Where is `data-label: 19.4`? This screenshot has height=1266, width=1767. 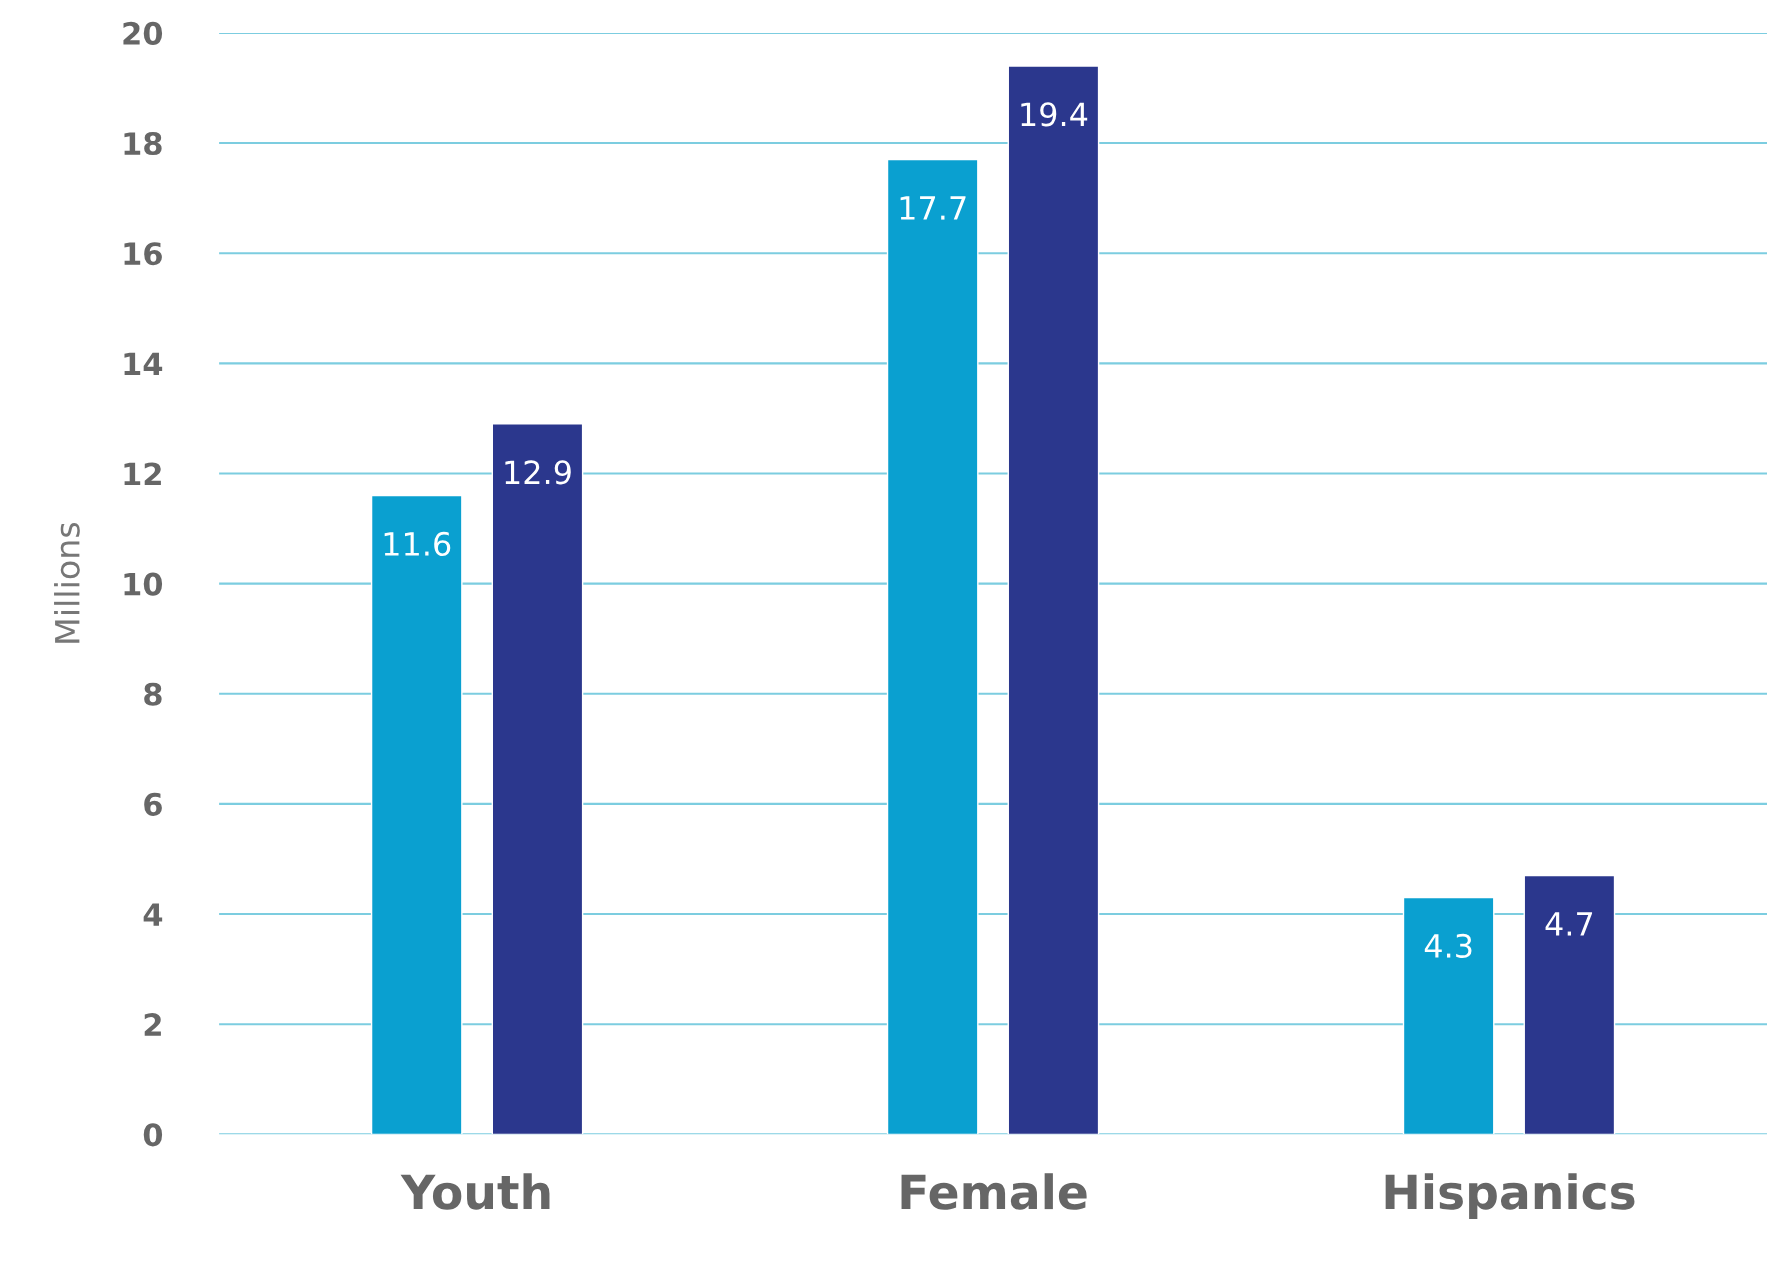
data-label: 19.4 is located at coordinates (1054, 114).